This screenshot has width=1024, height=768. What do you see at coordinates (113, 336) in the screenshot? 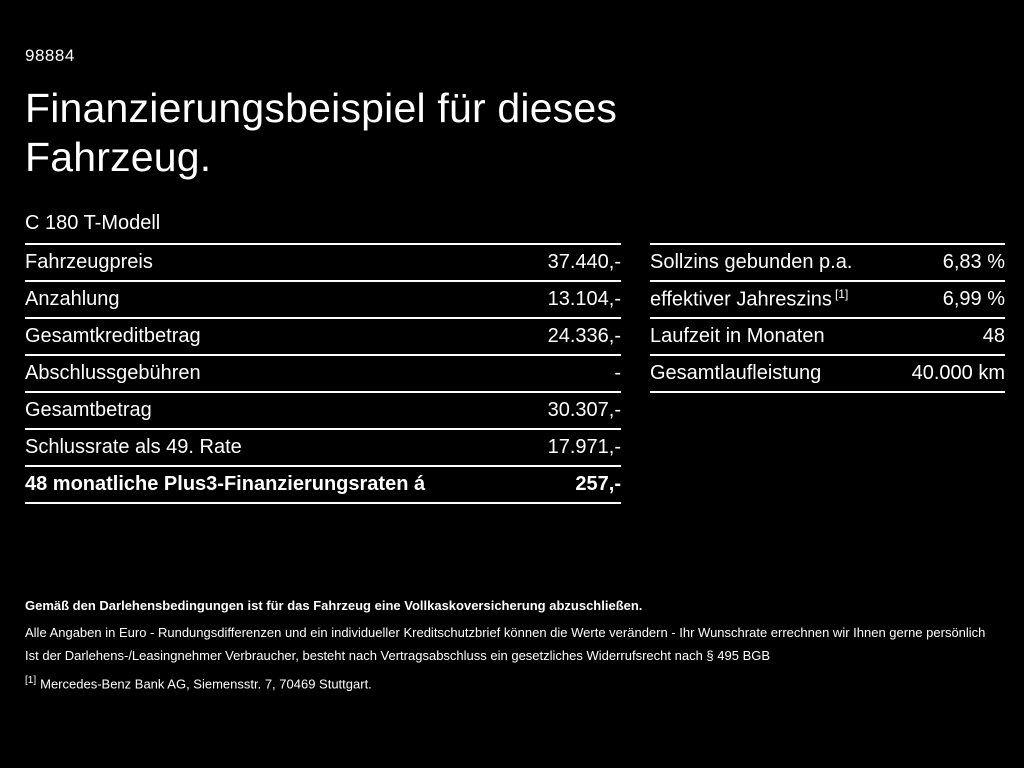
I see `row-label: Gesamtkreditbetrag` at bounding box center [113, 336].